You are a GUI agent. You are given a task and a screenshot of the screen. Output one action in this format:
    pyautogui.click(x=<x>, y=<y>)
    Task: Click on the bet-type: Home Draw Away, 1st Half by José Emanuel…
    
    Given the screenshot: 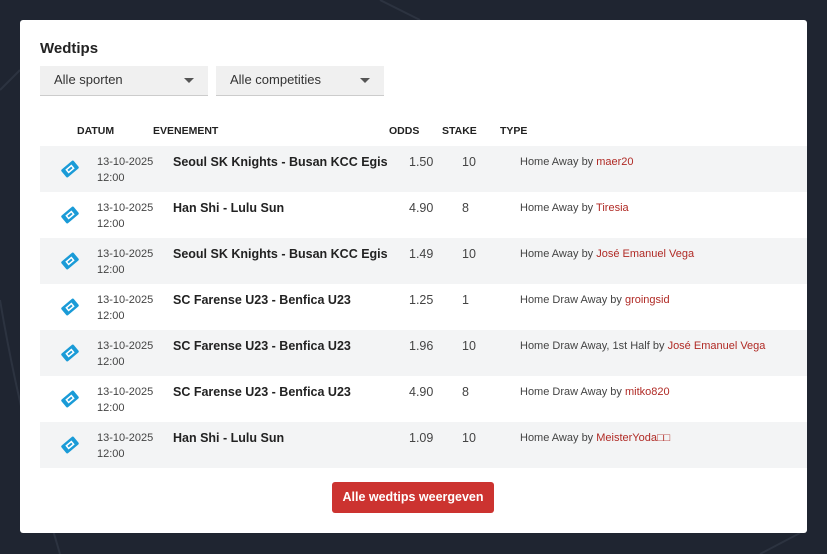 What is the action you would take?
    pyautogui.click(x=642, y=346)
    